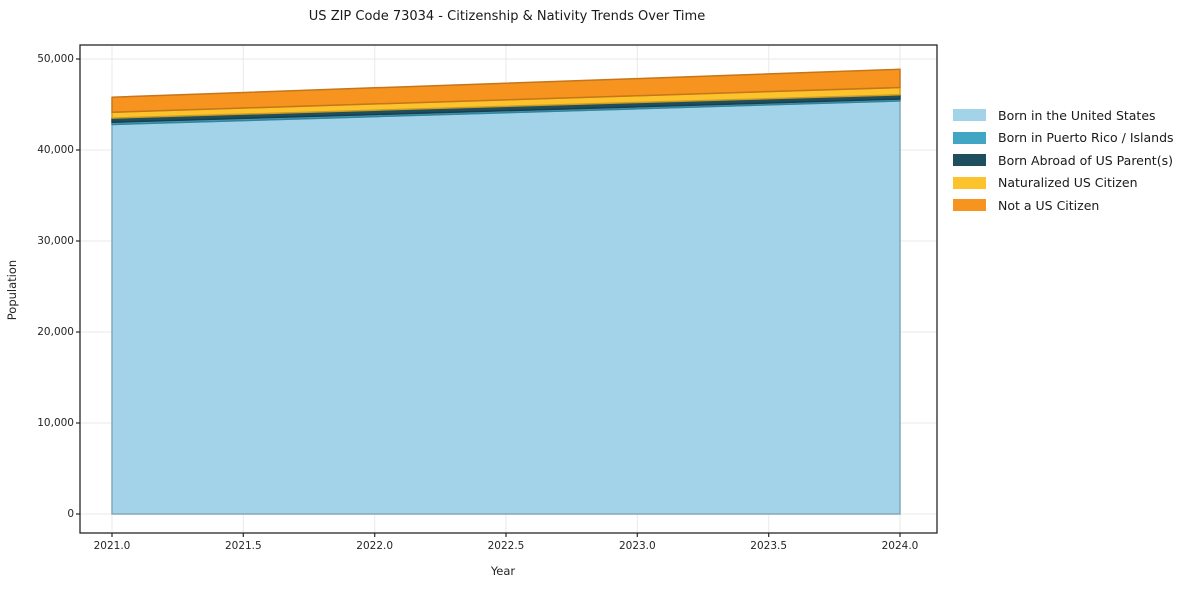  What do you see at coordinates (1049, 205) in the screenshot?
I see `legend-label: Not a US Citizen` at bounding box center [1049, 205].